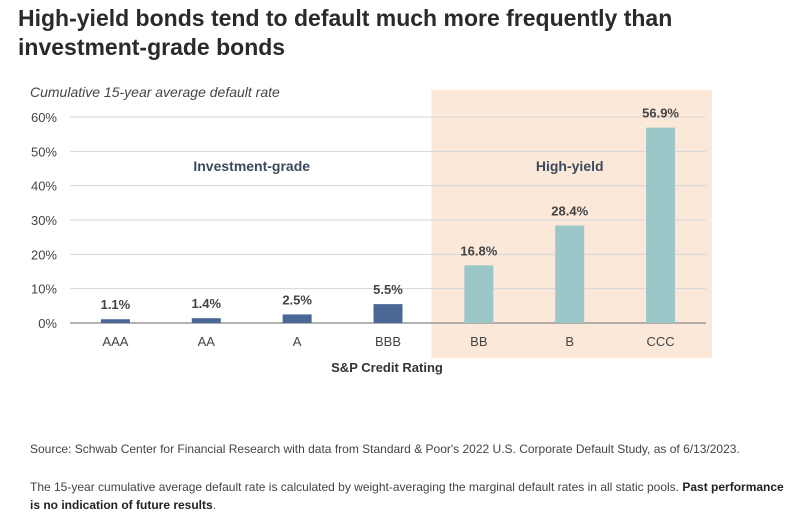 The width and height of the screenshot is (807, 518). Describe the element at coordinates (44, 289) in the screenshot. I see `y-tick-label: 10%` at that location.